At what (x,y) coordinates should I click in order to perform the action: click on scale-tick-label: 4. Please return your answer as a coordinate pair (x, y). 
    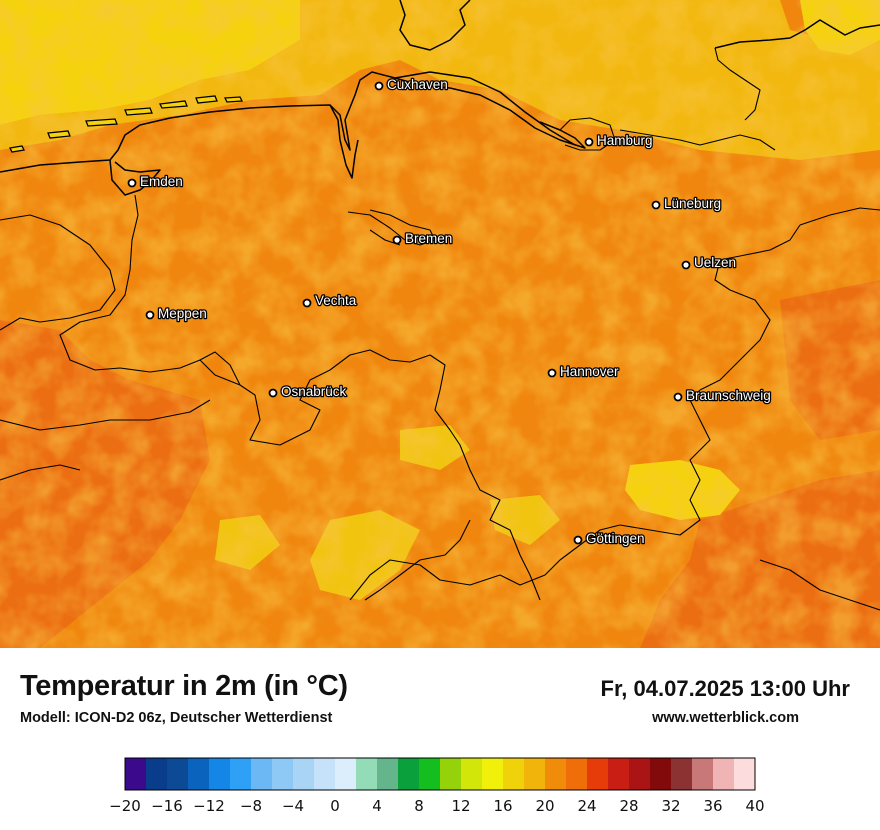
    Looking at the image, I should click on (377, 806).